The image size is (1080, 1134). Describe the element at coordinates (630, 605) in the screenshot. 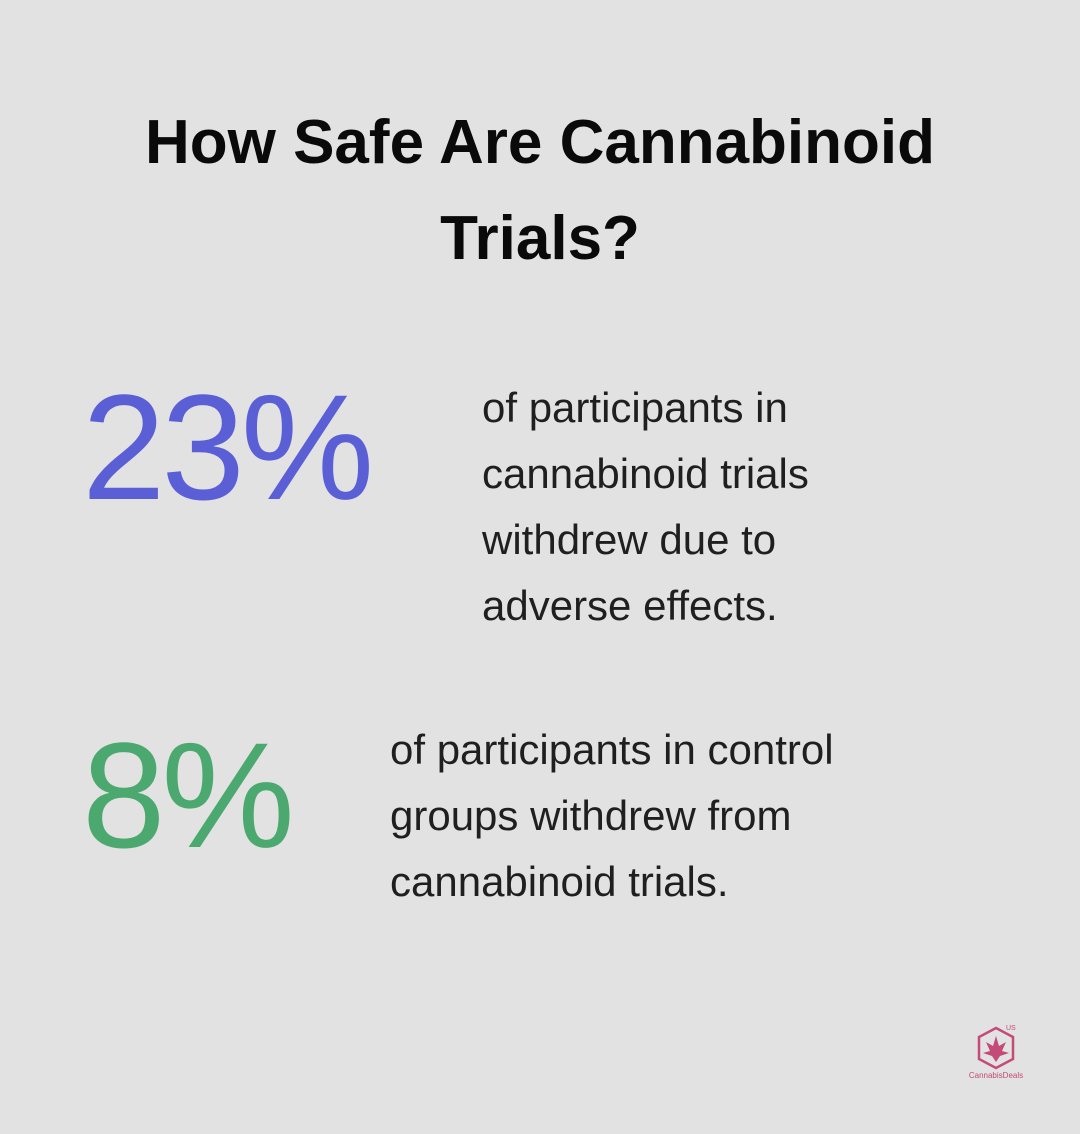

I see `description-line: adverse effects.` at that location.